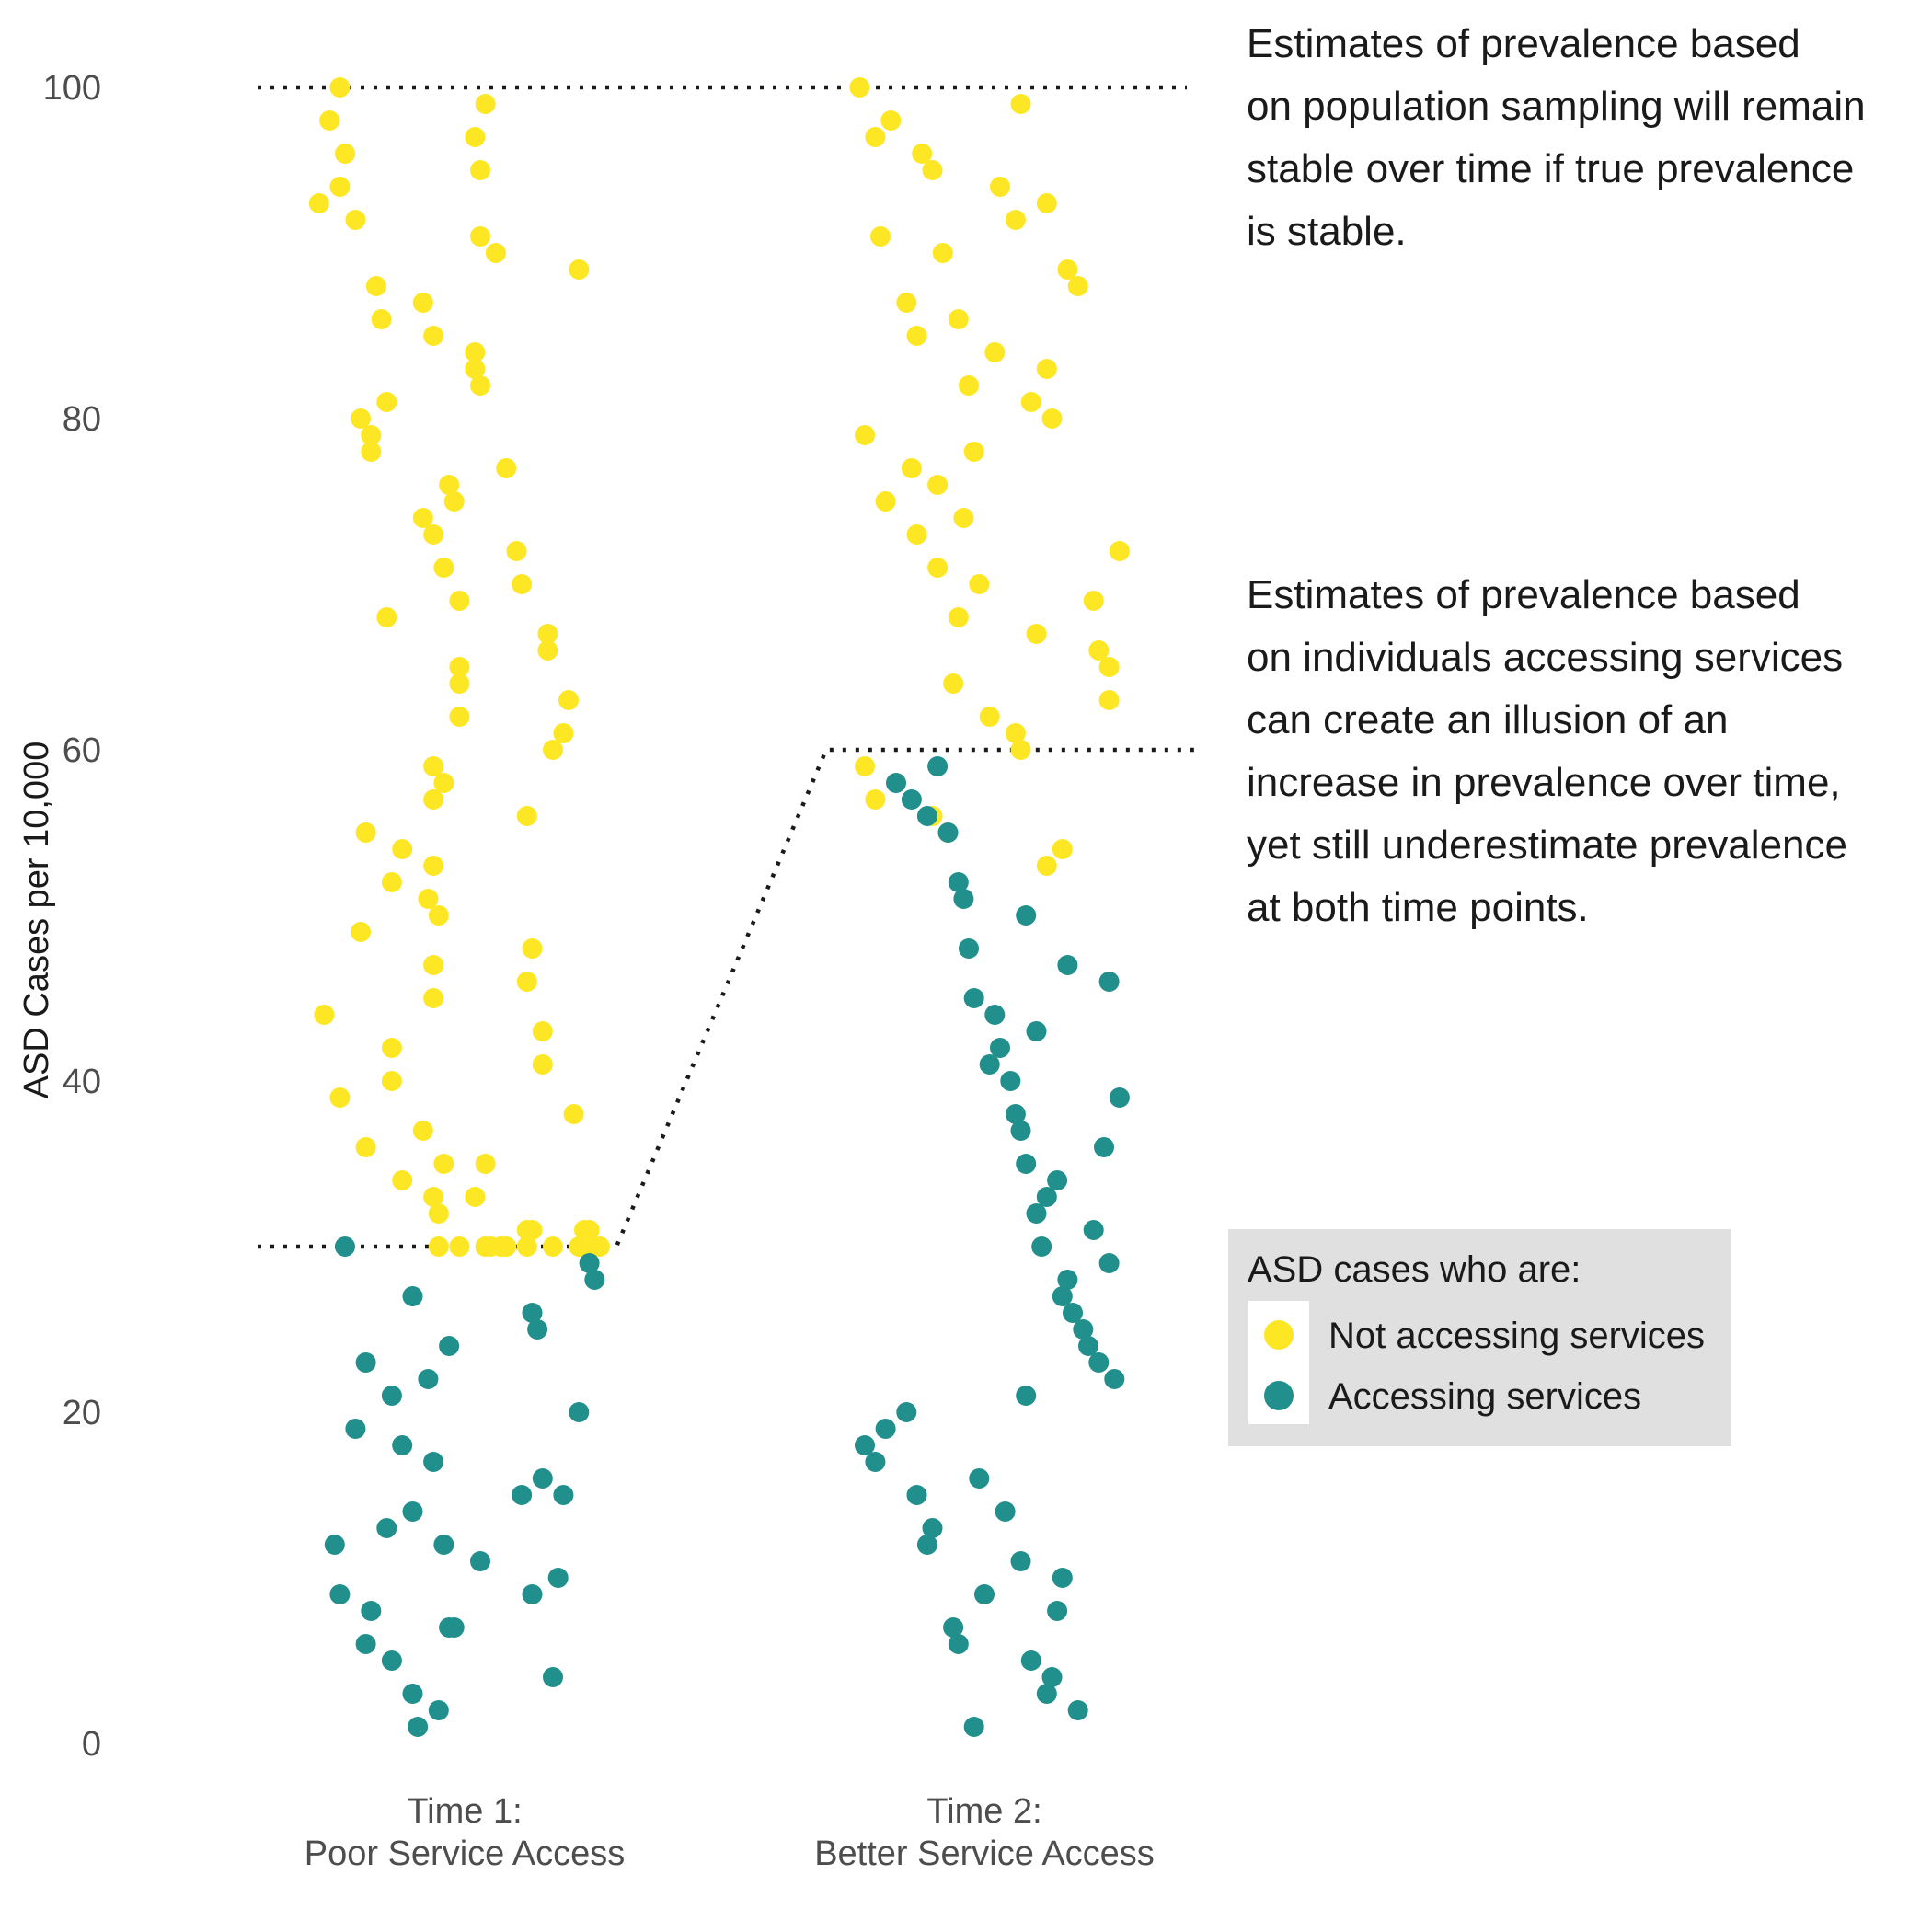 Image resolution: width=1932 pixels, height=1932 pixels. I want to click on legend-label-not-accessing: Not accessing services, so click(1516, 1336).